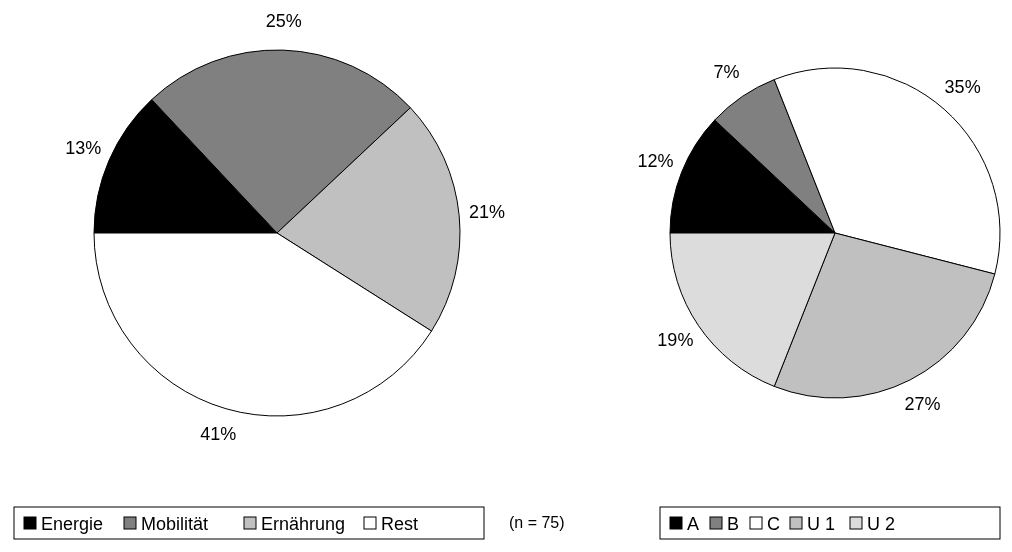 The width and height of the screenshot is (1012, 552). What do you see at coordinates (400, 524) in the screenshot?
I see `legend-label: Rest` at bounding box center [400, 524].